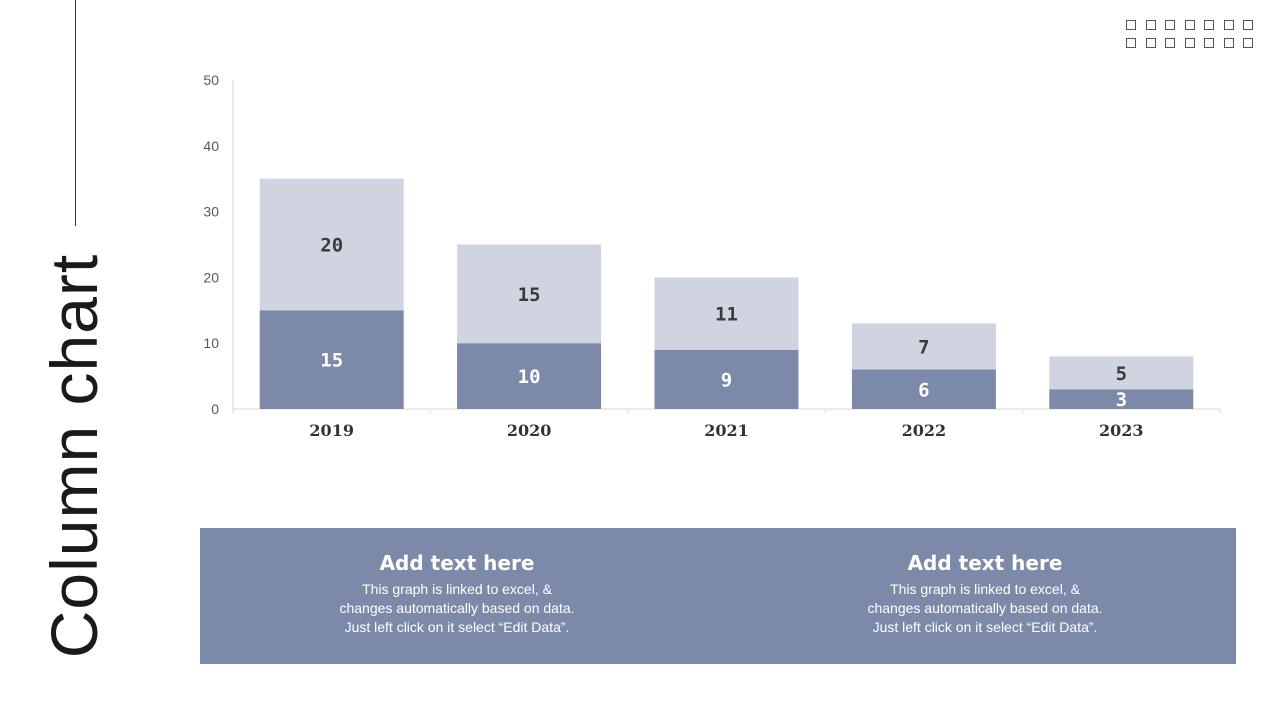 The image size is (1280, 720). I want to click on y-tick-label: 0, so click(215, 409).